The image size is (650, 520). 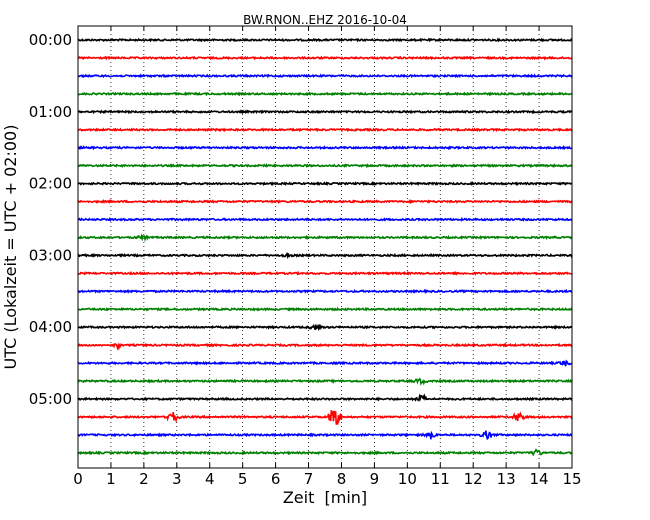 What do you see at coordinates (50, 399) in the screenshot?
I see `y-tick-label: 05:00` at bounding box center [50, 399].